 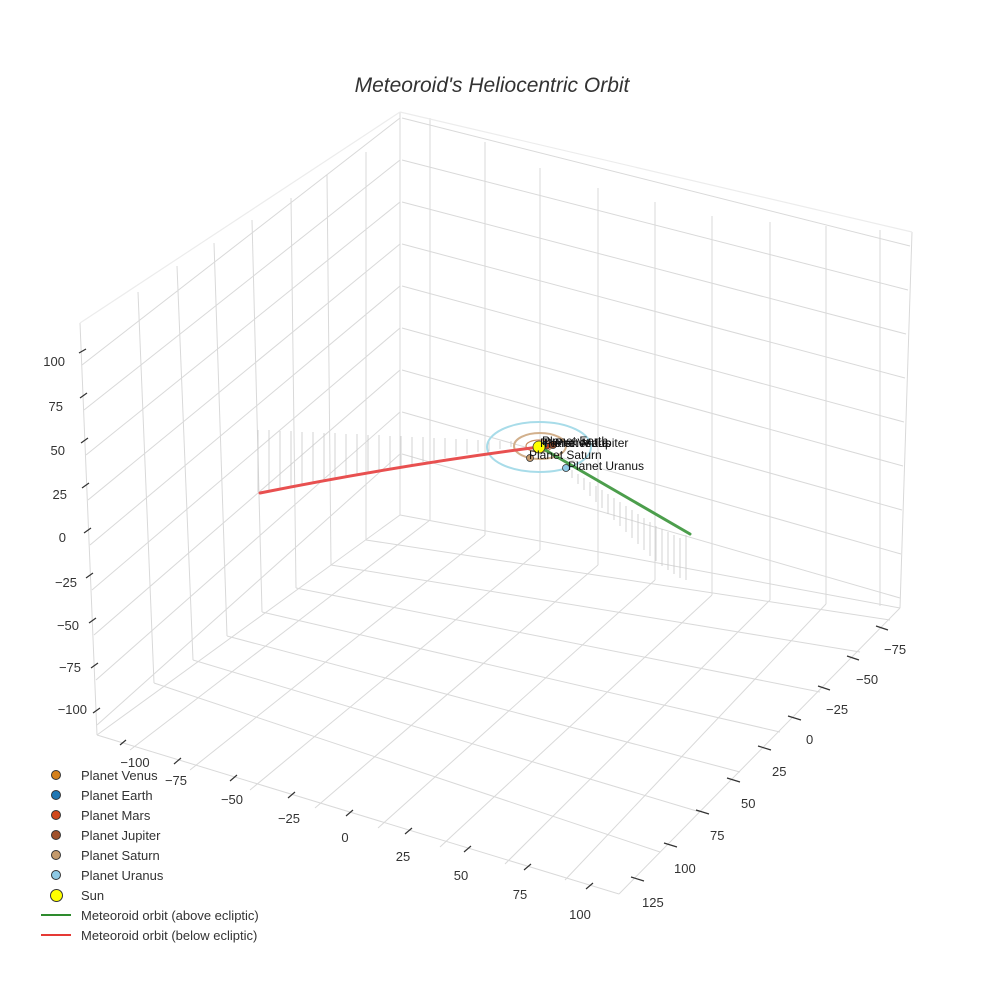 What do you see at coordinates (56, 895) in the screenshot?
I see `sun-dot-icon` at bounding box center [56, 895].